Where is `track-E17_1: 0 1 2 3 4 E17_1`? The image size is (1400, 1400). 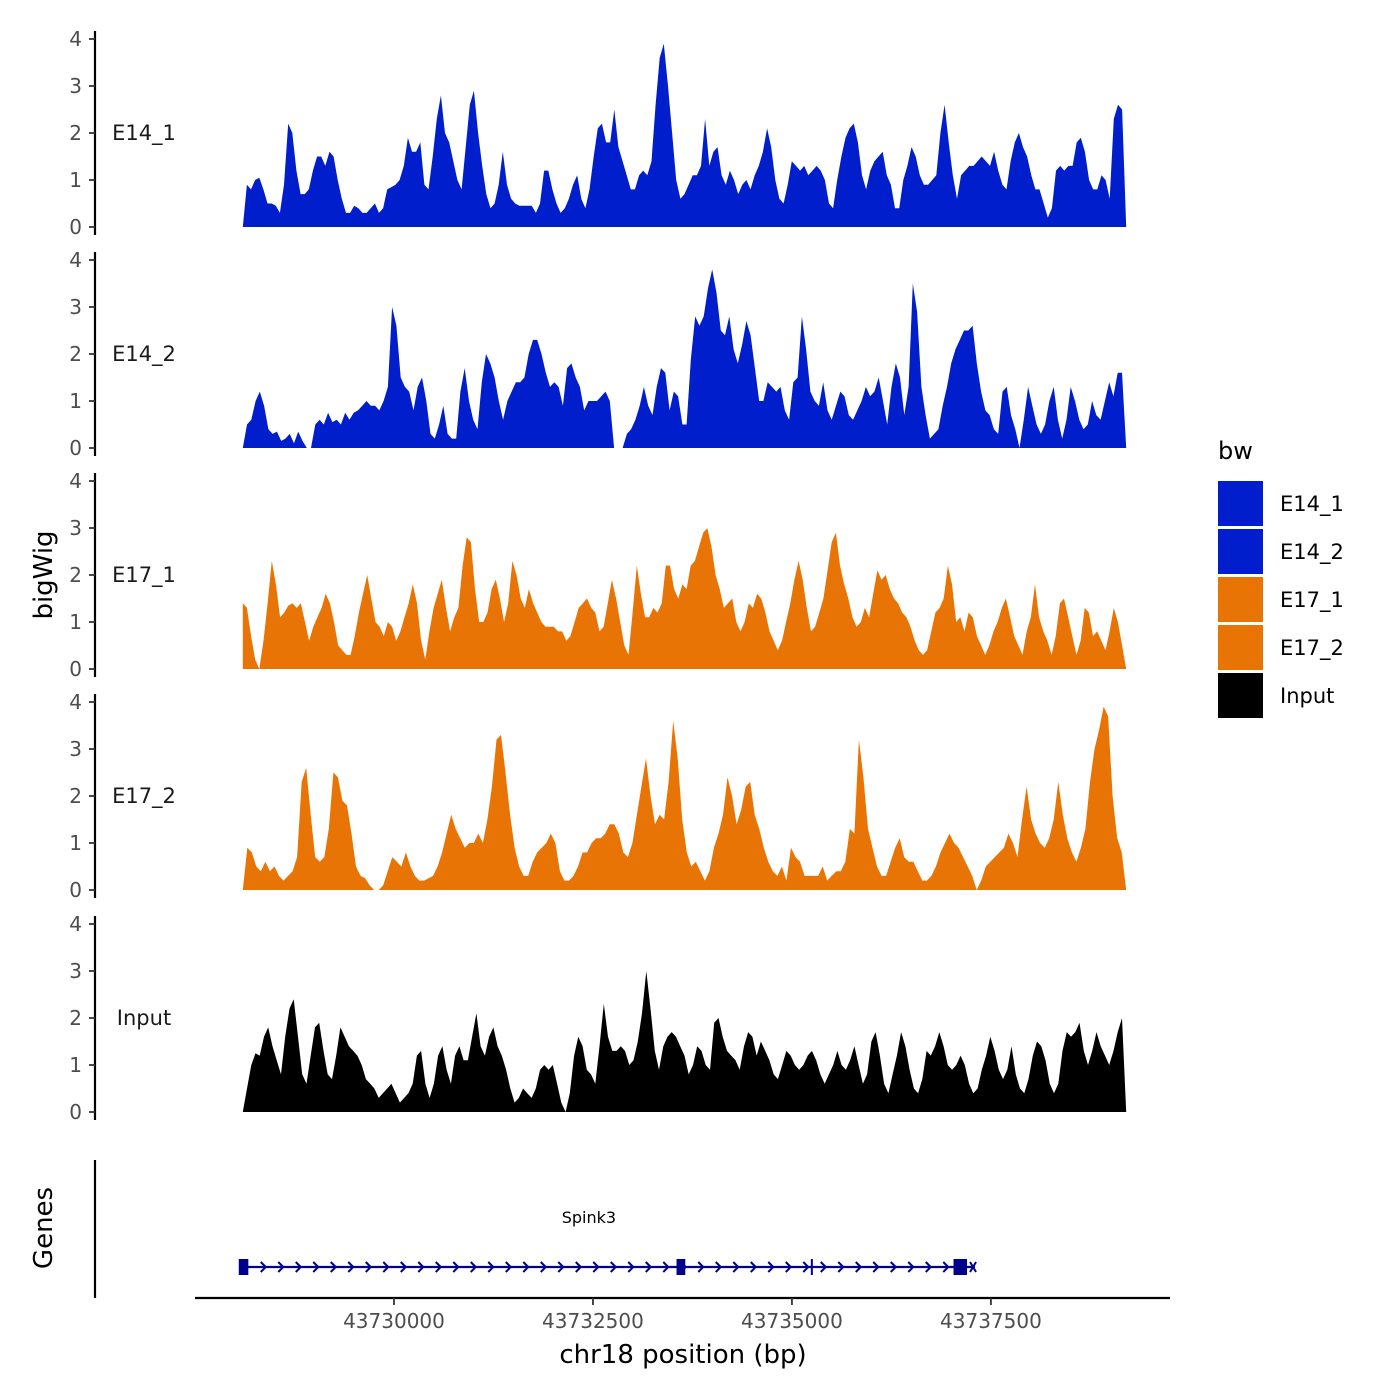 track-E17_1: 0 1 2 3 4 E17_1 is located at coordinates (598, 575).